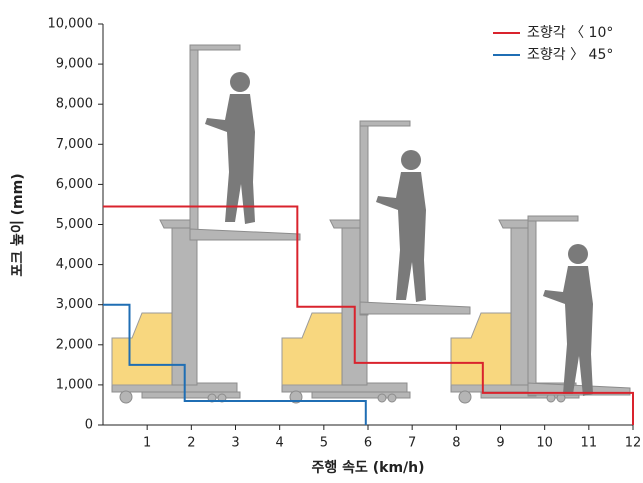  Describe the element at coordinates (17, 224) in the screenshot. I see `y-axis-label: 포크 높이 (mm)` at that location.